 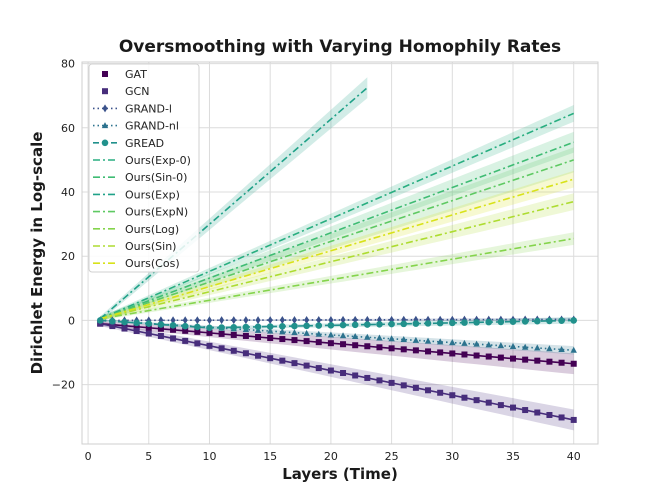 What do you see at coordinates (337, 324) in the screenshot?
I see `series-line-gread` at bounding box center [337, 324].